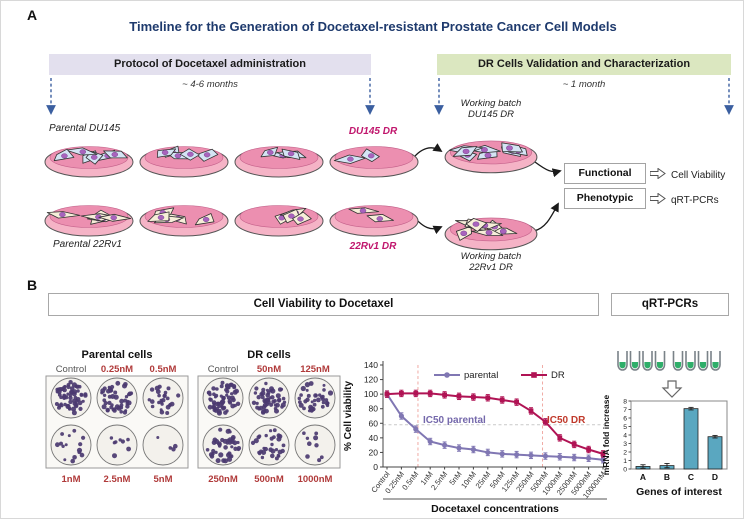  What do you see at coordinates (348, 416) in the screenshot?
I see `svg-text: % Cell viability` at bounding box center [348, 416].